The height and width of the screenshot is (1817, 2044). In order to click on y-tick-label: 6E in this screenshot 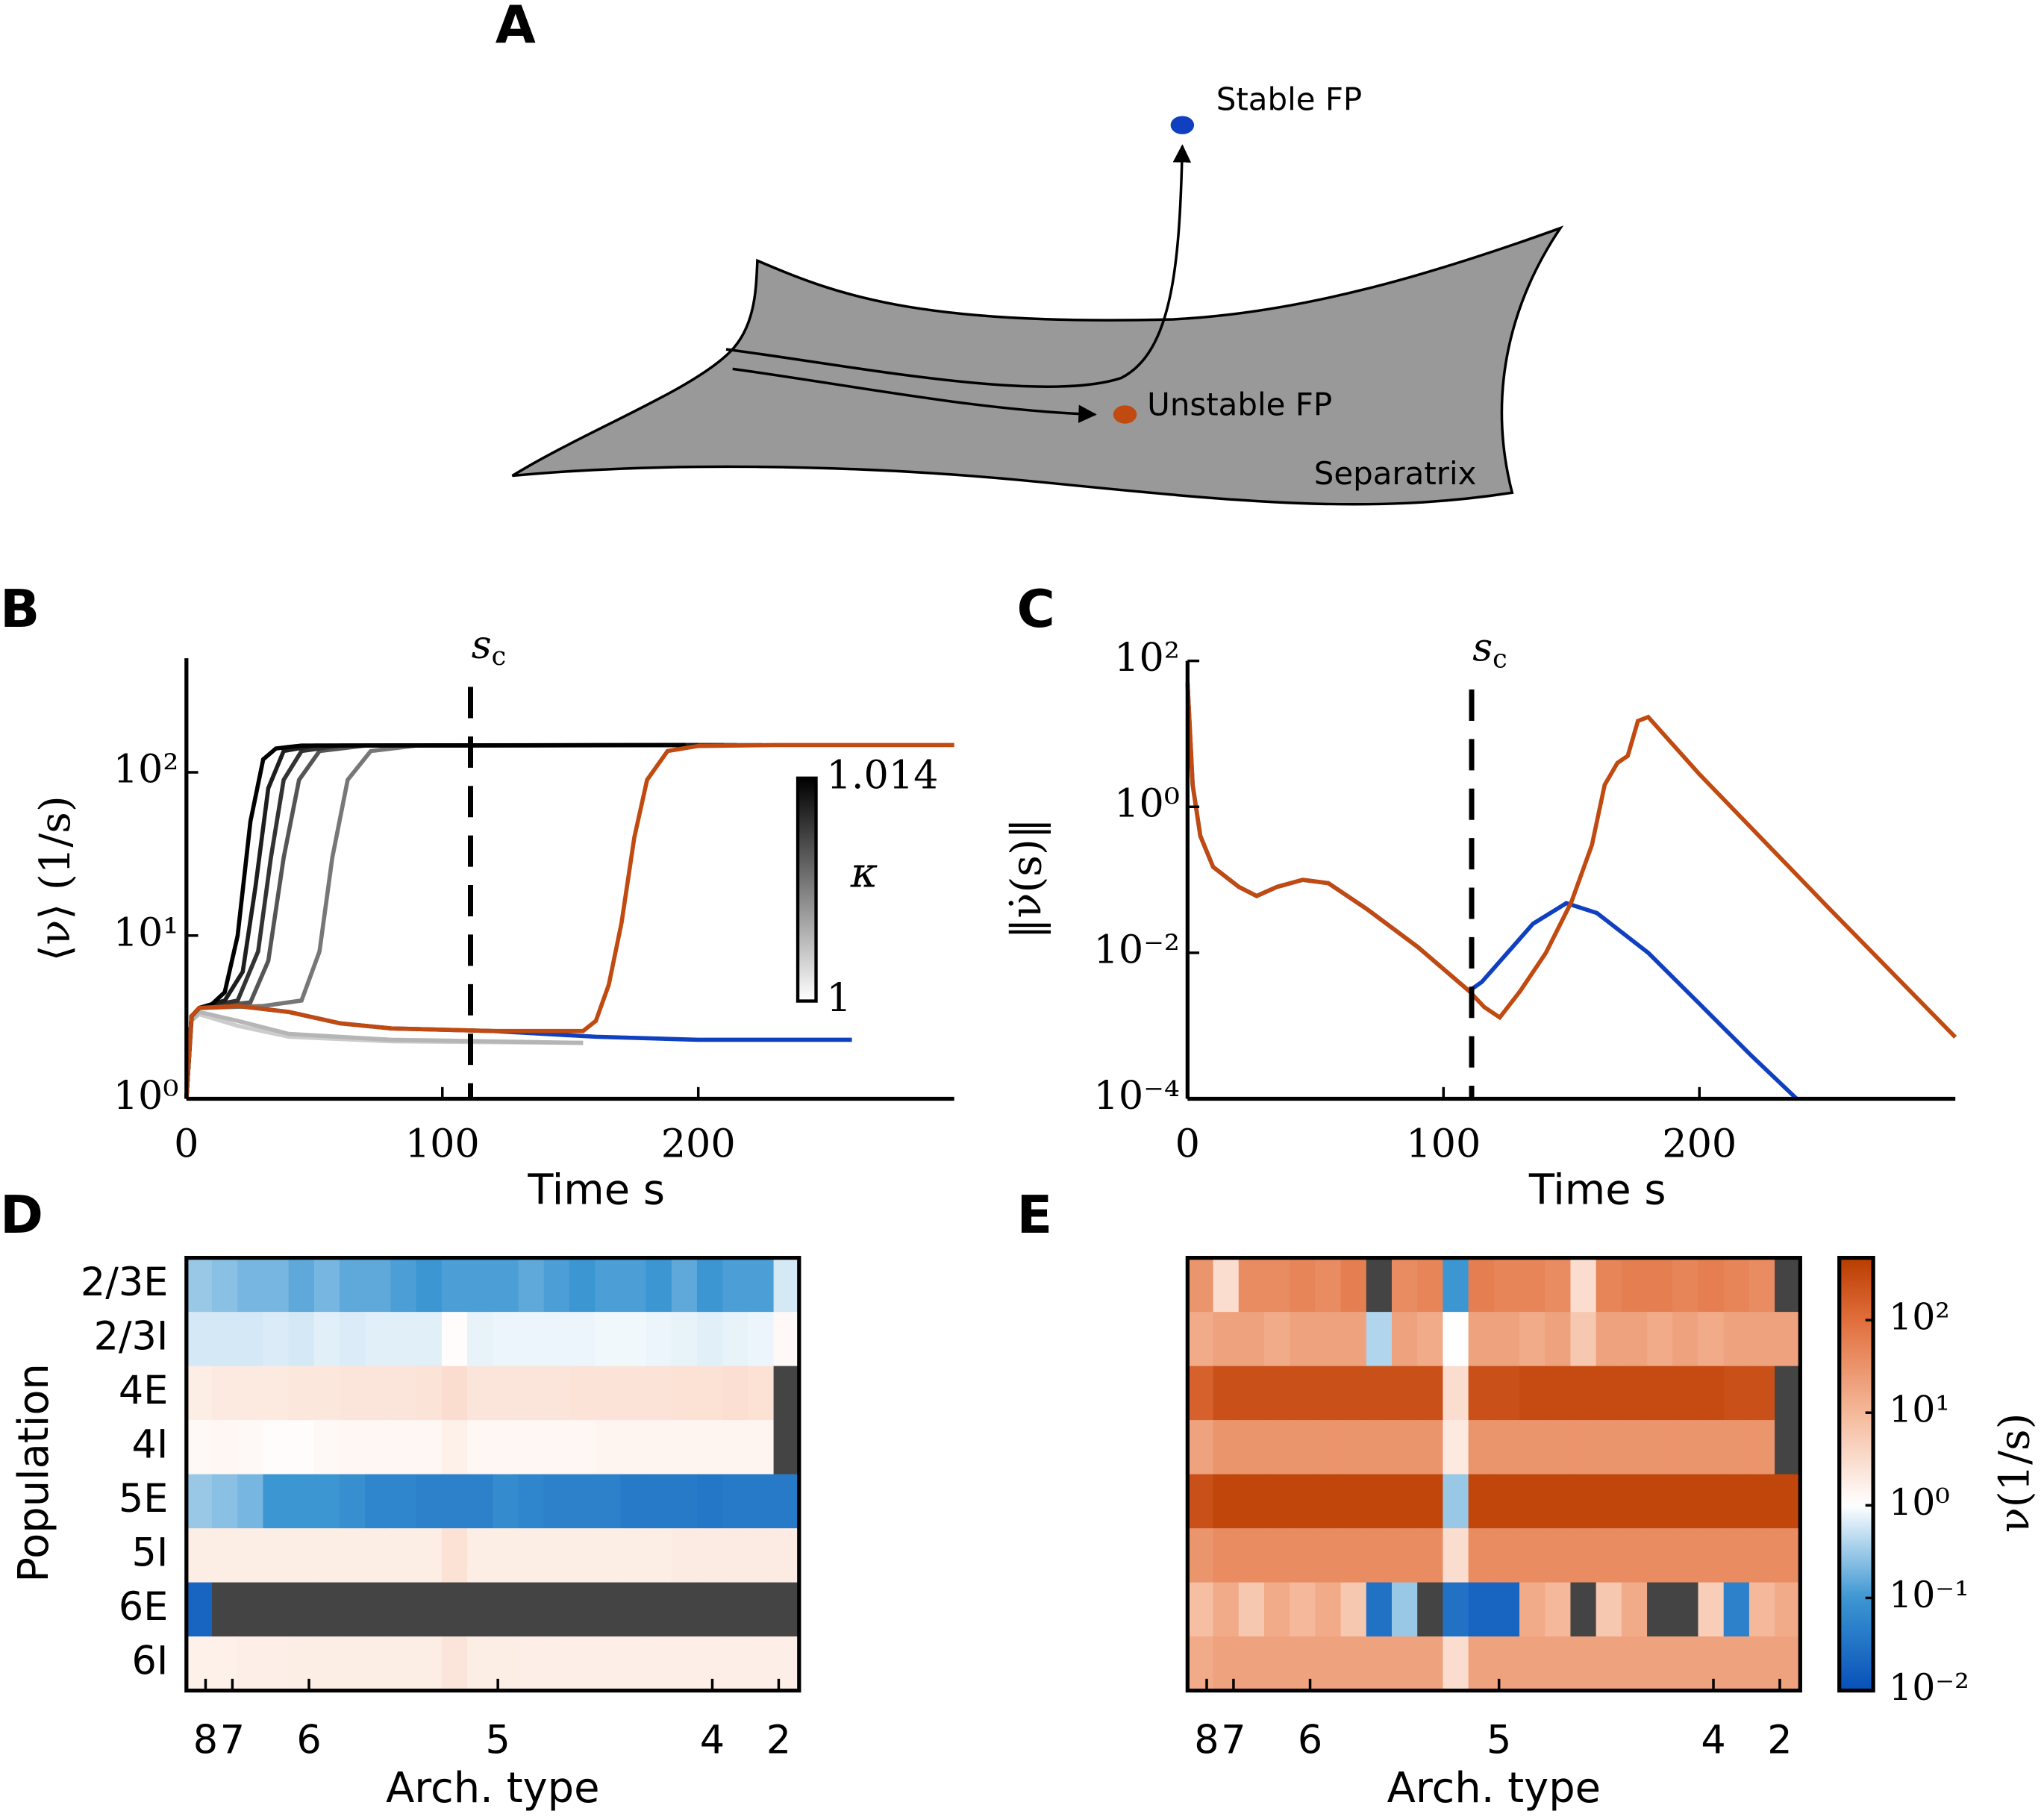, I will do `click(143, 1607)`.